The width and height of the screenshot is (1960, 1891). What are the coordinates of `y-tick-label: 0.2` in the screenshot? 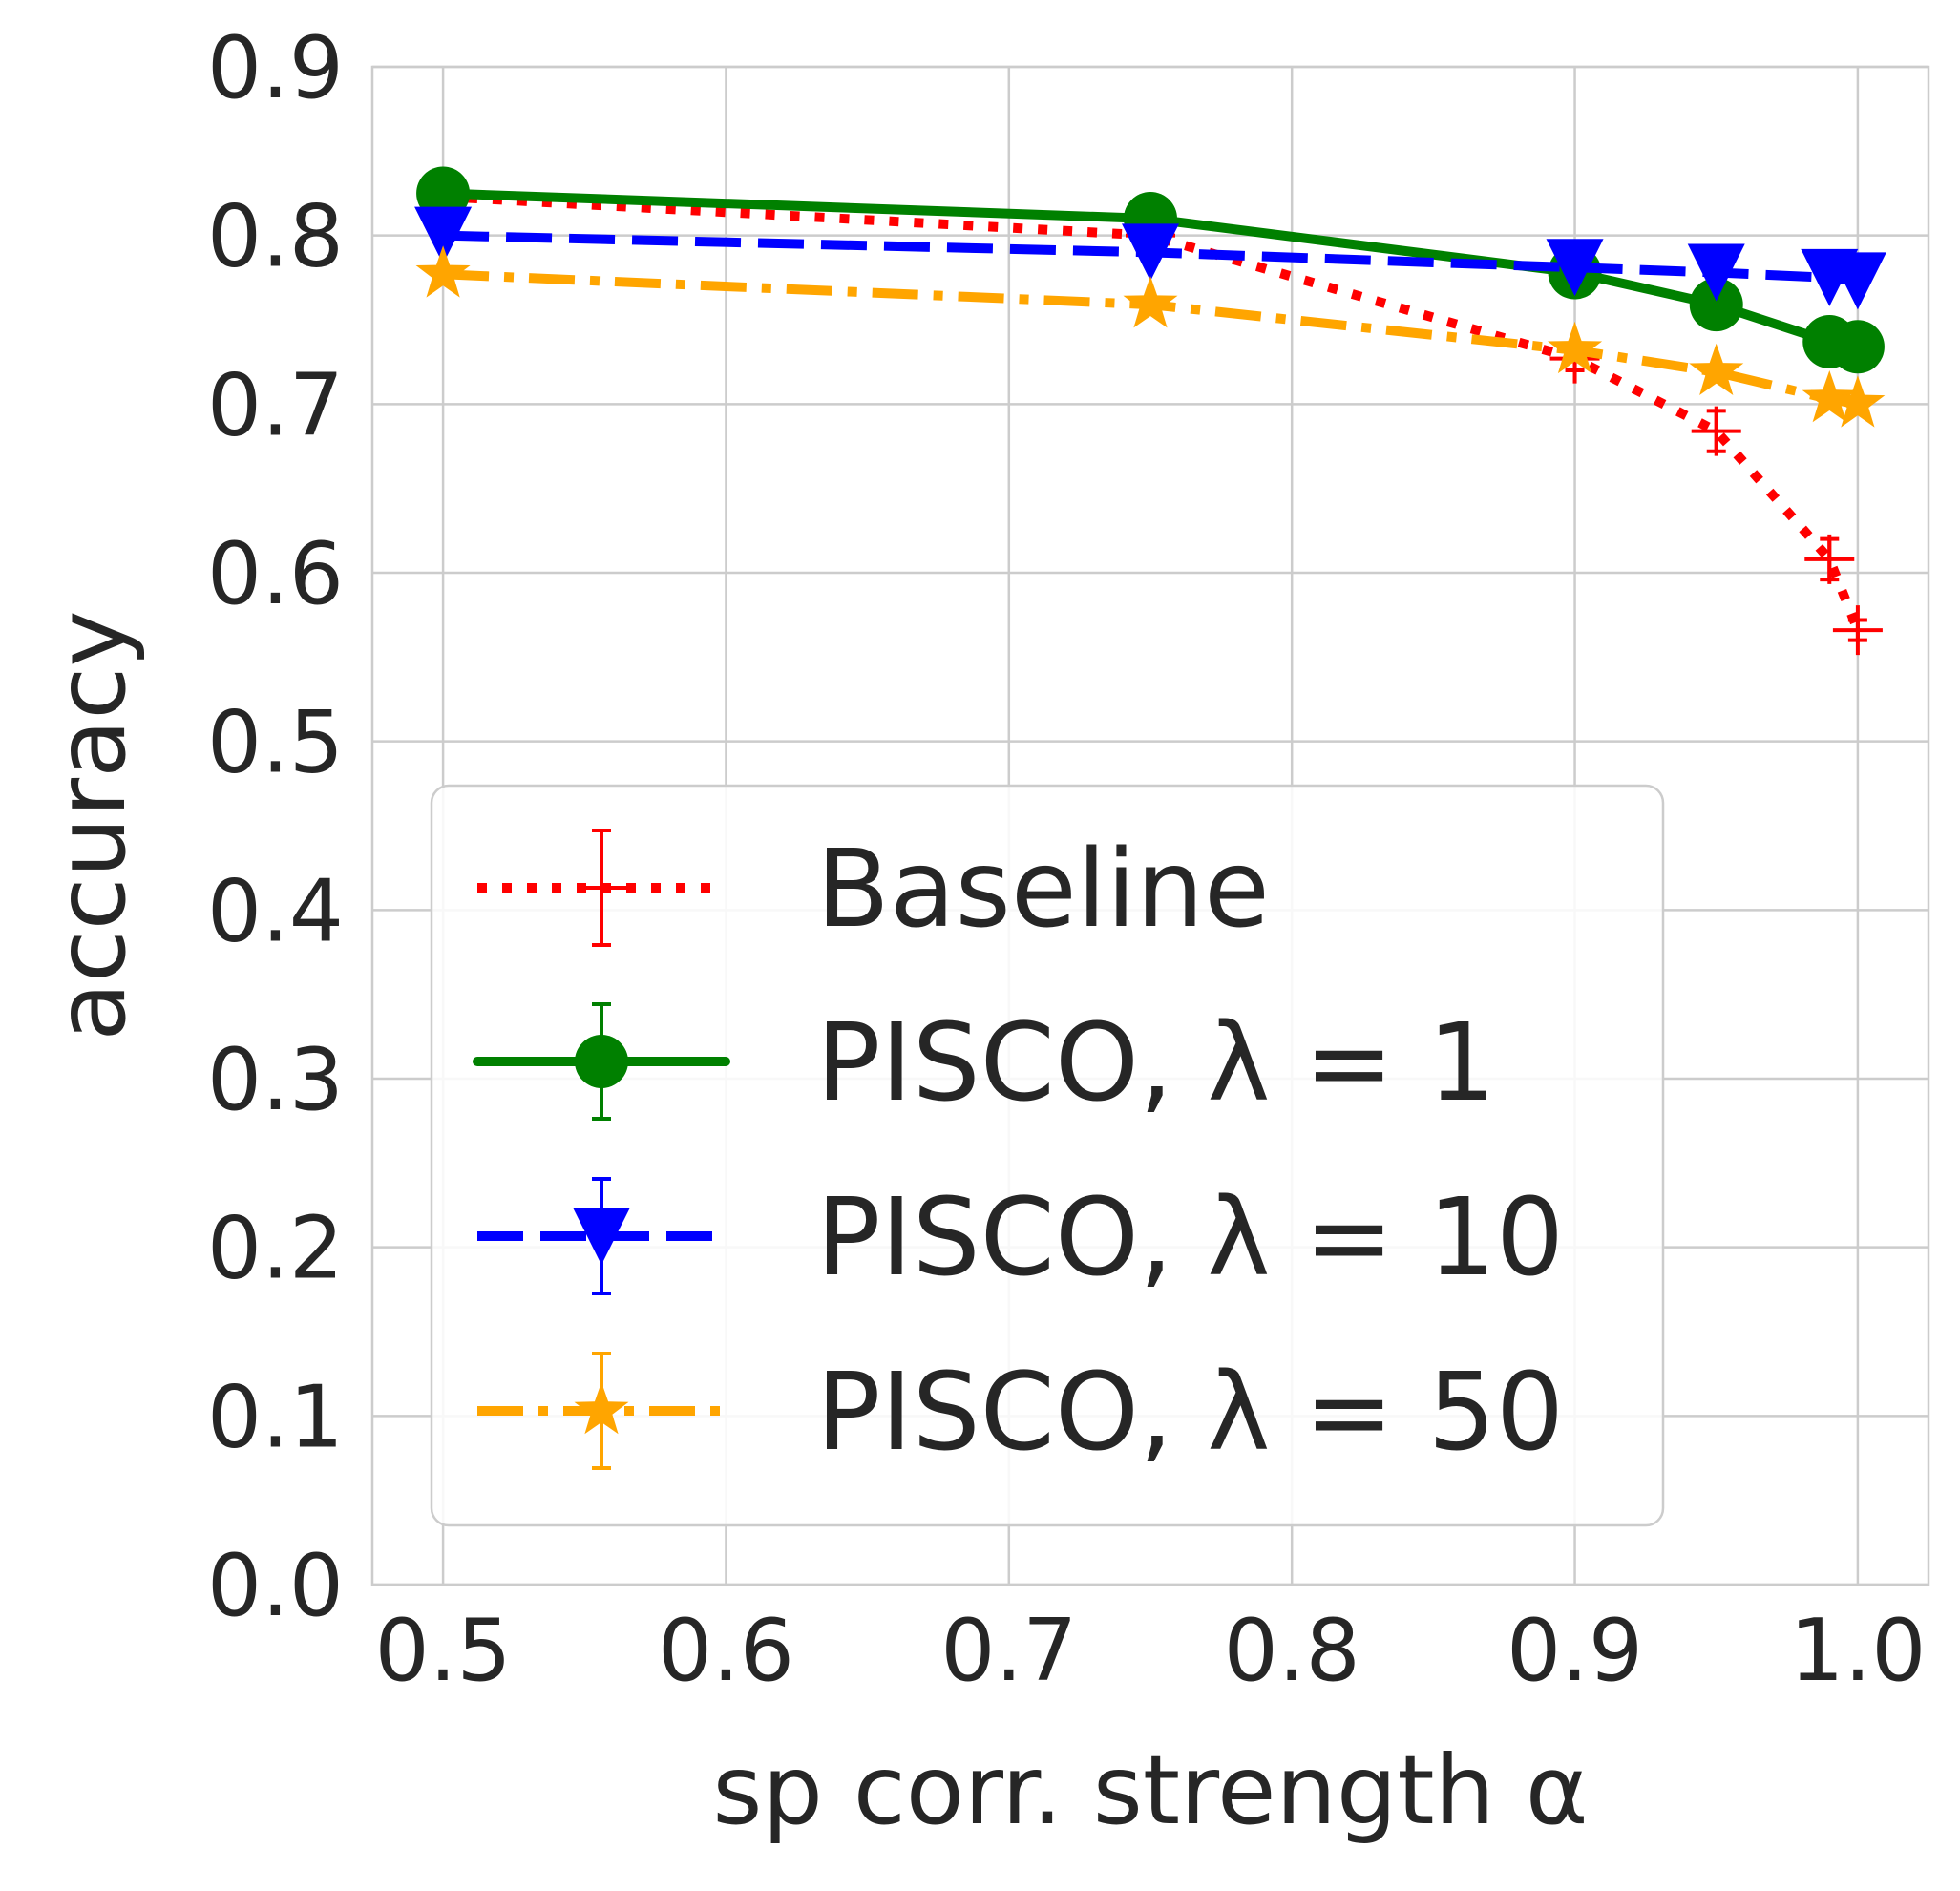 It's located at (275, 1249).